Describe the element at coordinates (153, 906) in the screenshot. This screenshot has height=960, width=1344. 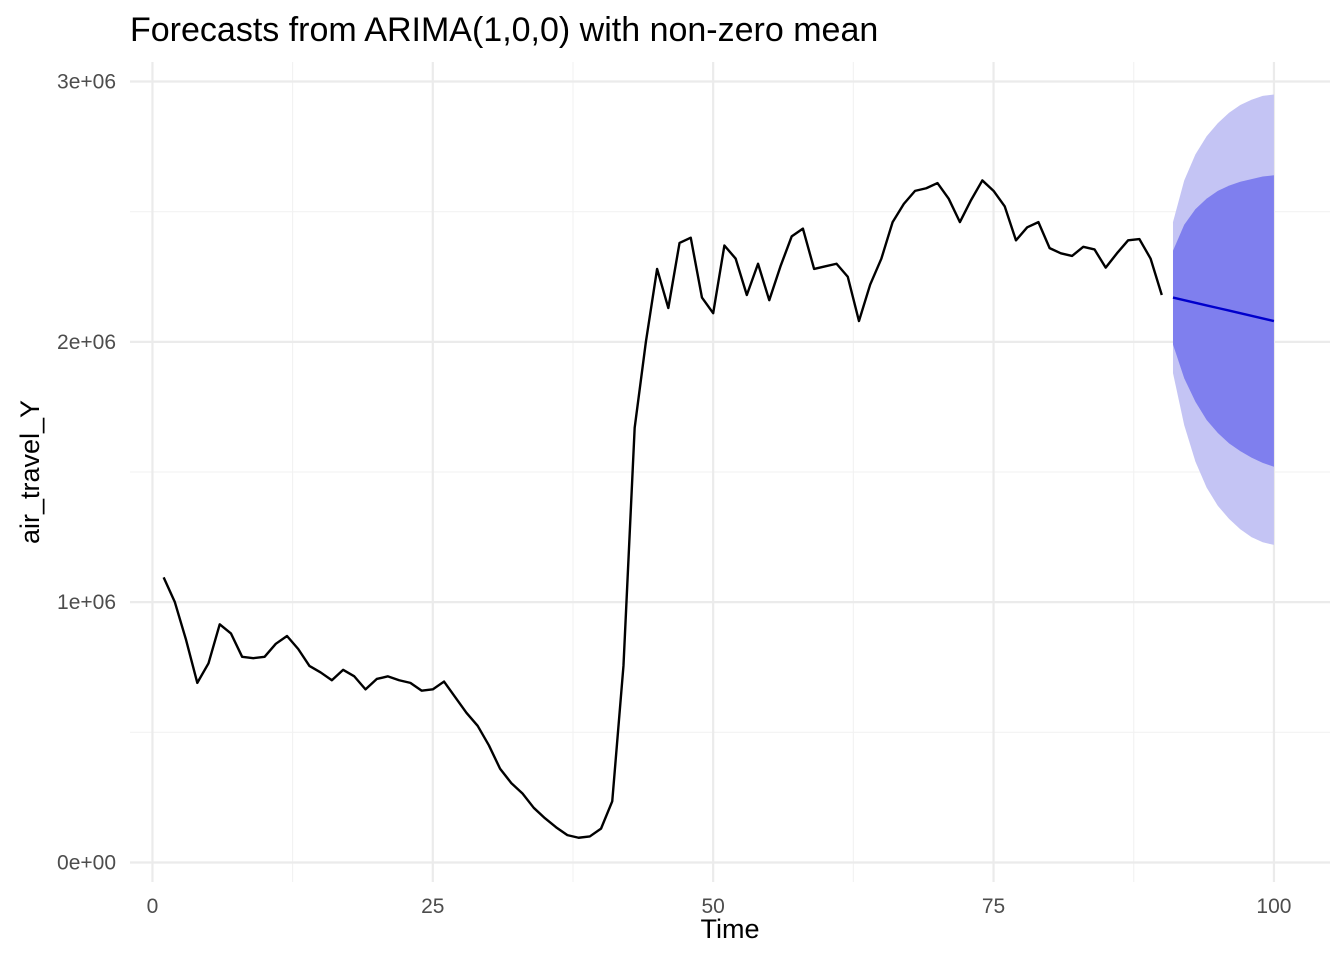
I see `x-tick-label: 0` at that location.